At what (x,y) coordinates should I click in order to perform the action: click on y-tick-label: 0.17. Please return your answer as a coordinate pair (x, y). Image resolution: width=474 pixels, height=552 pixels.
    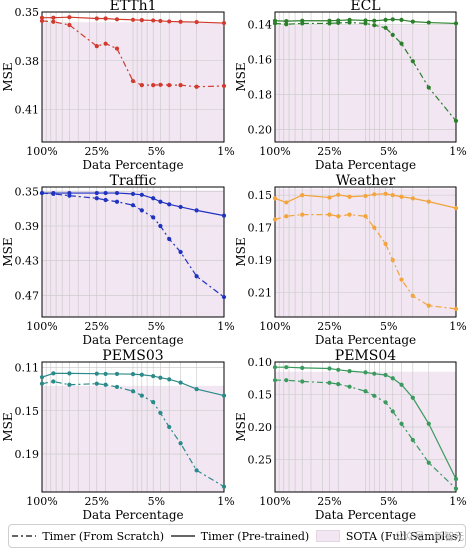
    Looking at the image, I should click on (260, 228).